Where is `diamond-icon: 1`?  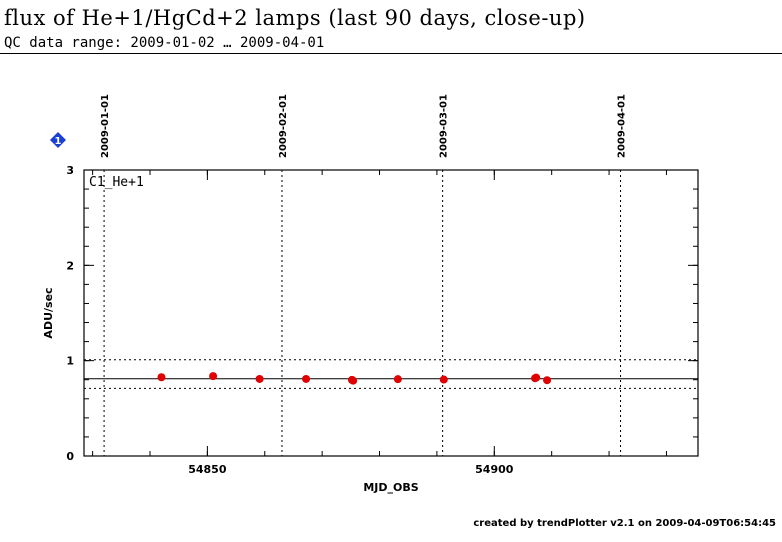 diamond-icon: 1 is located at coordinates (58, 140).